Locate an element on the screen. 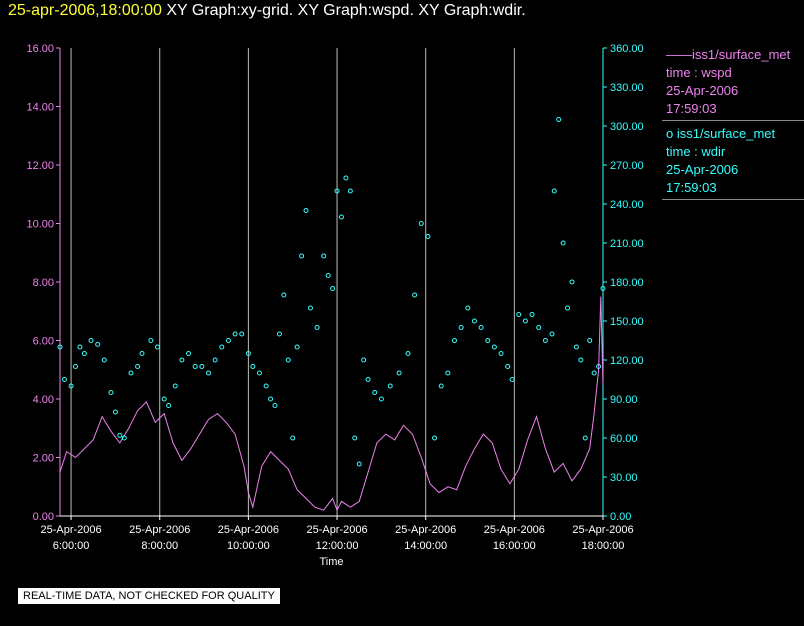  legend-series-label: time : wspd is located at coordinates (699, 72).